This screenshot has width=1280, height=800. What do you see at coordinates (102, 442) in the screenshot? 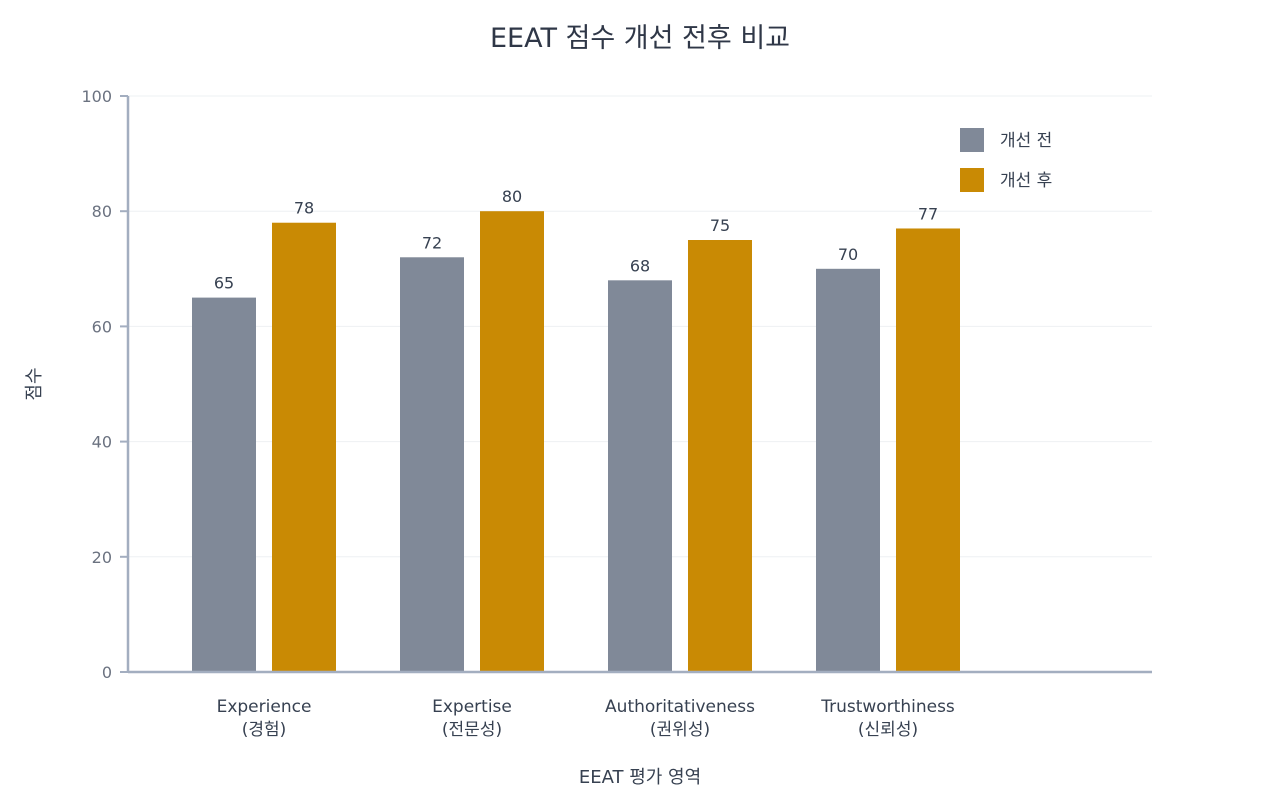
I see `y-tick-label: 40` at bounding box center [102, 442].